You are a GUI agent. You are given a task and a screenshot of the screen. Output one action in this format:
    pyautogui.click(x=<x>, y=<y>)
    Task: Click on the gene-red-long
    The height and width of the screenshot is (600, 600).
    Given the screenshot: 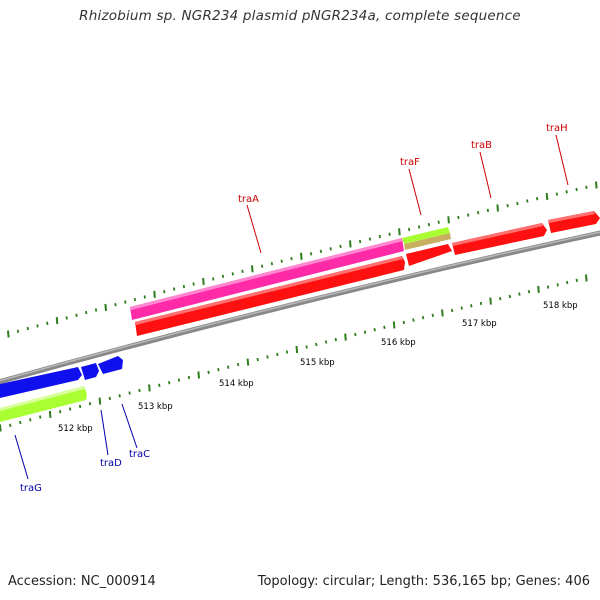 What is the action you would take?
    pyautogui.click(x=270, y=296)
    